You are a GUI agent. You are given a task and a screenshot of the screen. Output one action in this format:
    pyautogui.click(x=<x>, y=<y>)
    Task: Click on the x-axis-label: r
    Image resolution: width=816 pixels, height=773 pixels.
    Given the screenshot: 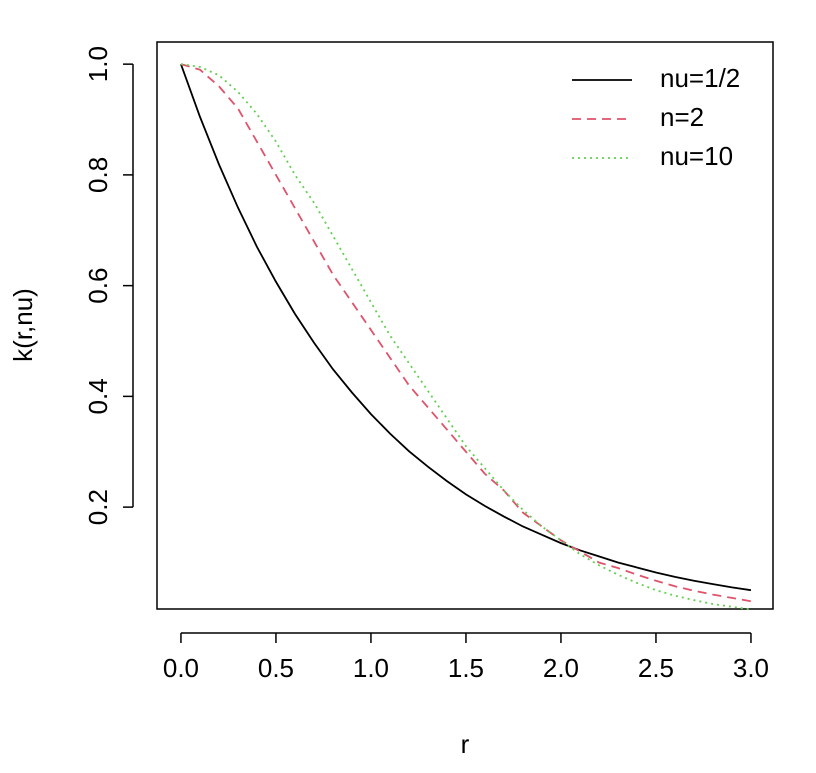 What is the action you would take?
    pyautogui.click(x=465, y=744)
    